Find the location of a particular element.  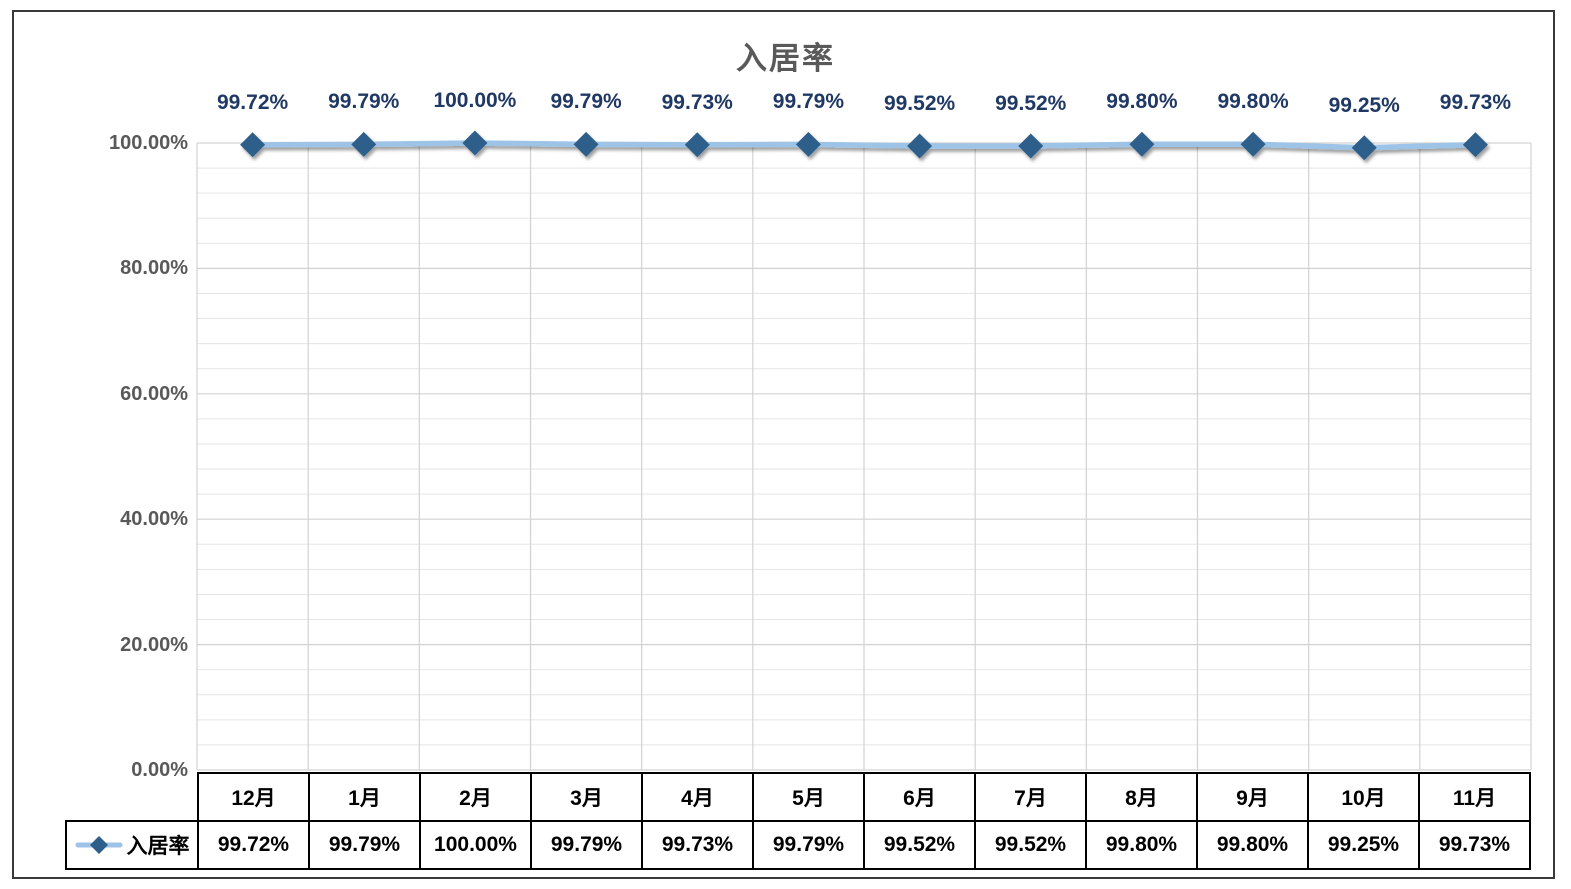

y-axis-tick-label: 60.00% is located at coordinates (154, 393).